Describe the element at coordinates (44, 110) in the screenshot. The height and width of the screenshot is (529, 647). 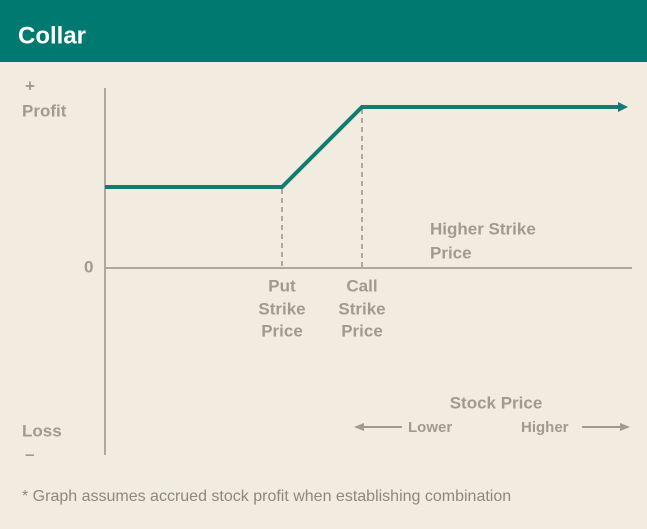
I see `profit-label: Profit` at that location.